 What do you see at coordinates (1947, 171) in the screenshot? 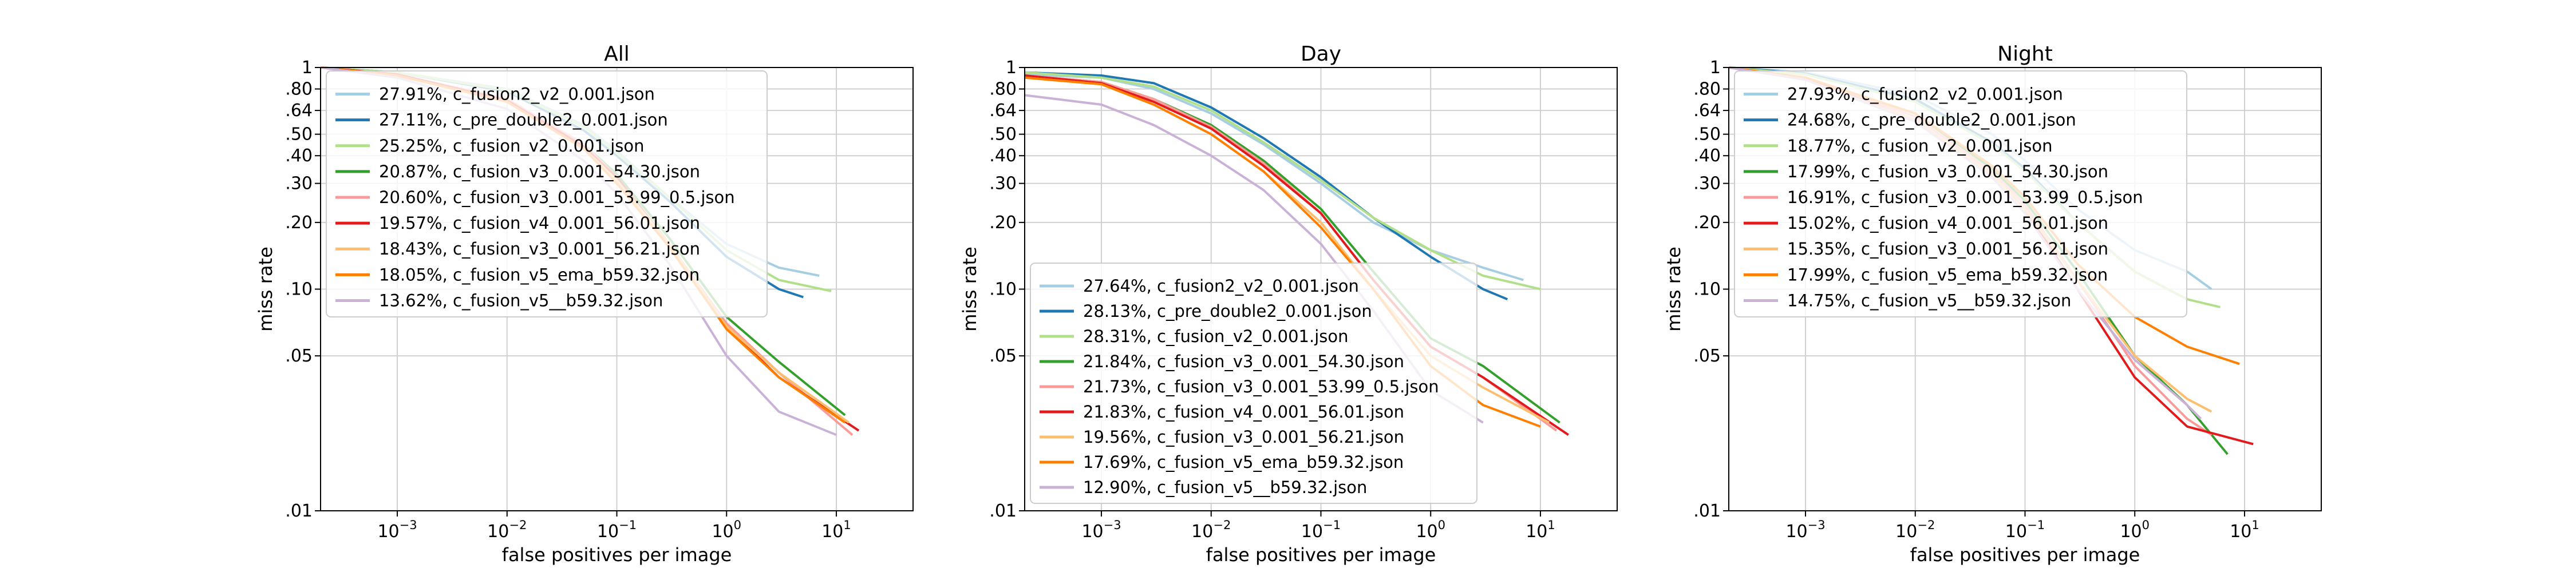
I see `legend-label-4: 17.99%, c_fusion_v3_0.001_54.30.json` at bounding box center [1947, 171].